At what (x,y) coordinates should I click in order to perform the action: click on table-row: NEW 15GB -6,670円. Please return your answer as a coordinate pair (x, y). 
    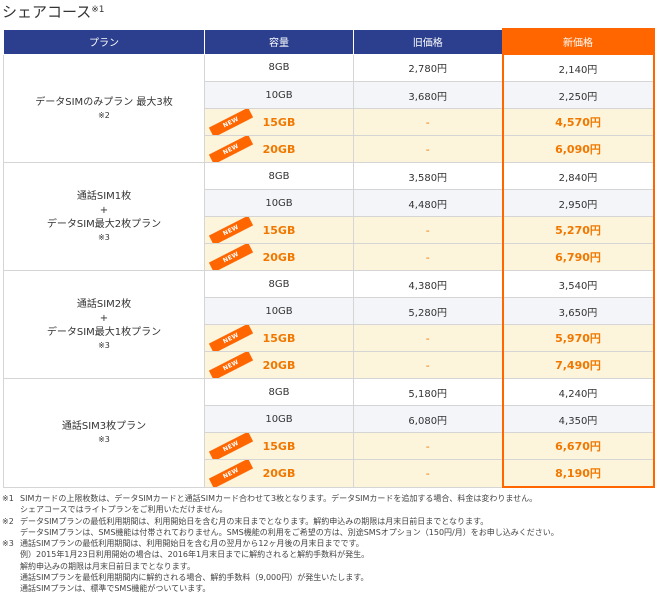
    Looking at the image, I should click on (329, 446).